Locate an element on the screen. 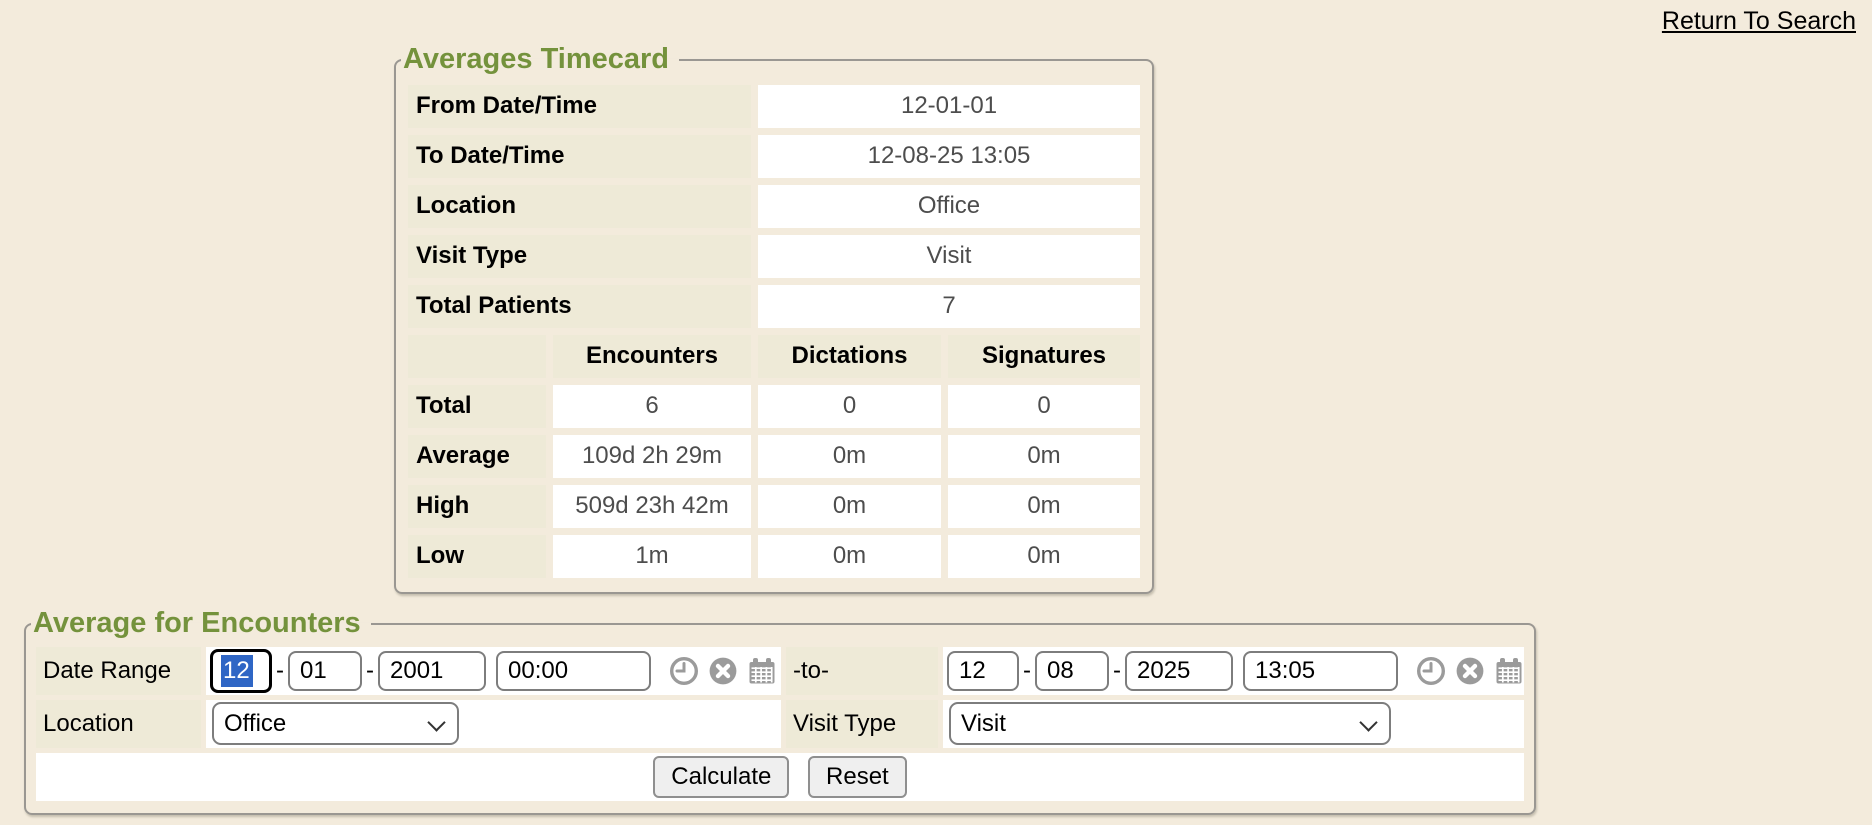  stats-row-label: High is located at coordinates (477, 506).